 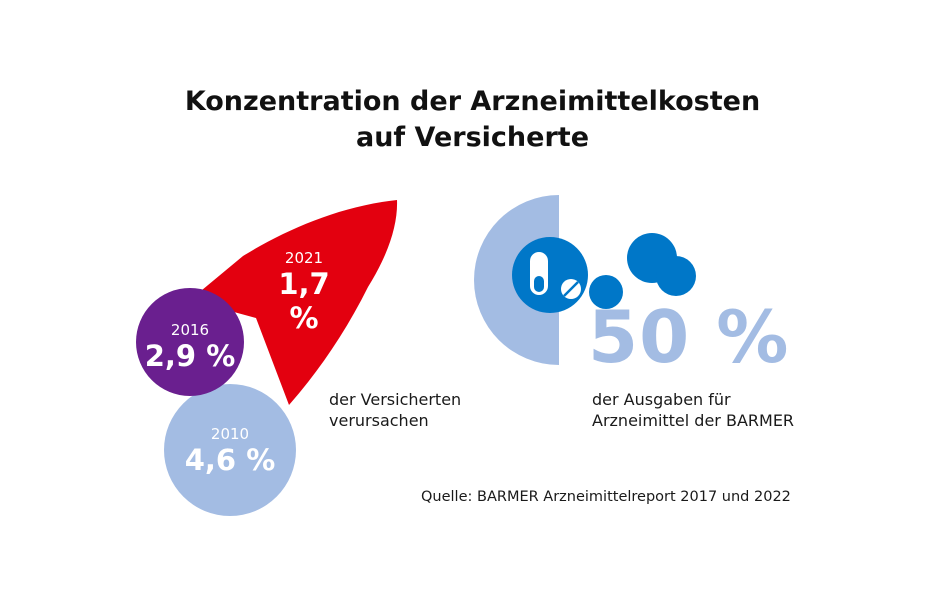 I want to click on bubble-2021-value: 1,7 %, so click(x=304, y=301).